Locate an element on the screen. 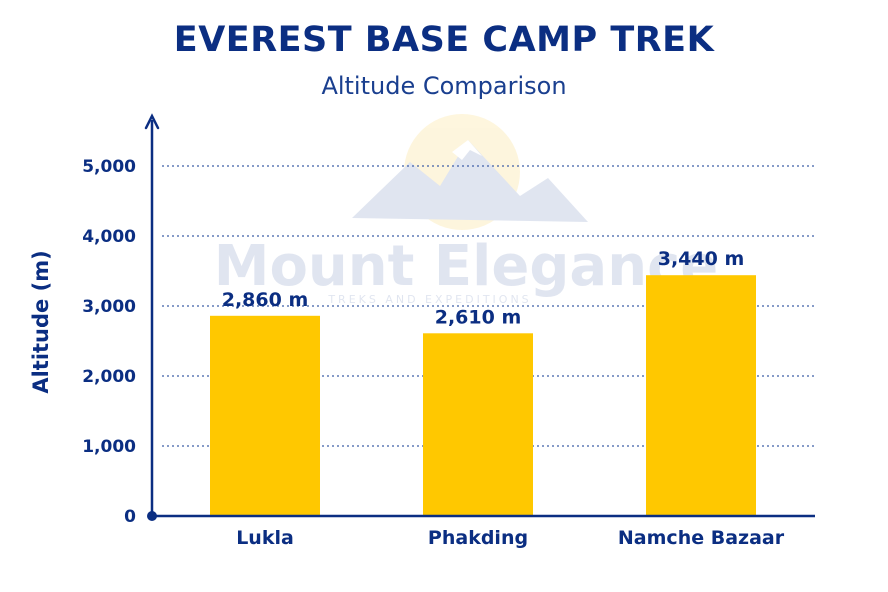  data-labels: 2,860 m 2,610 m 3,440 m is located at coordinates (483, 288).